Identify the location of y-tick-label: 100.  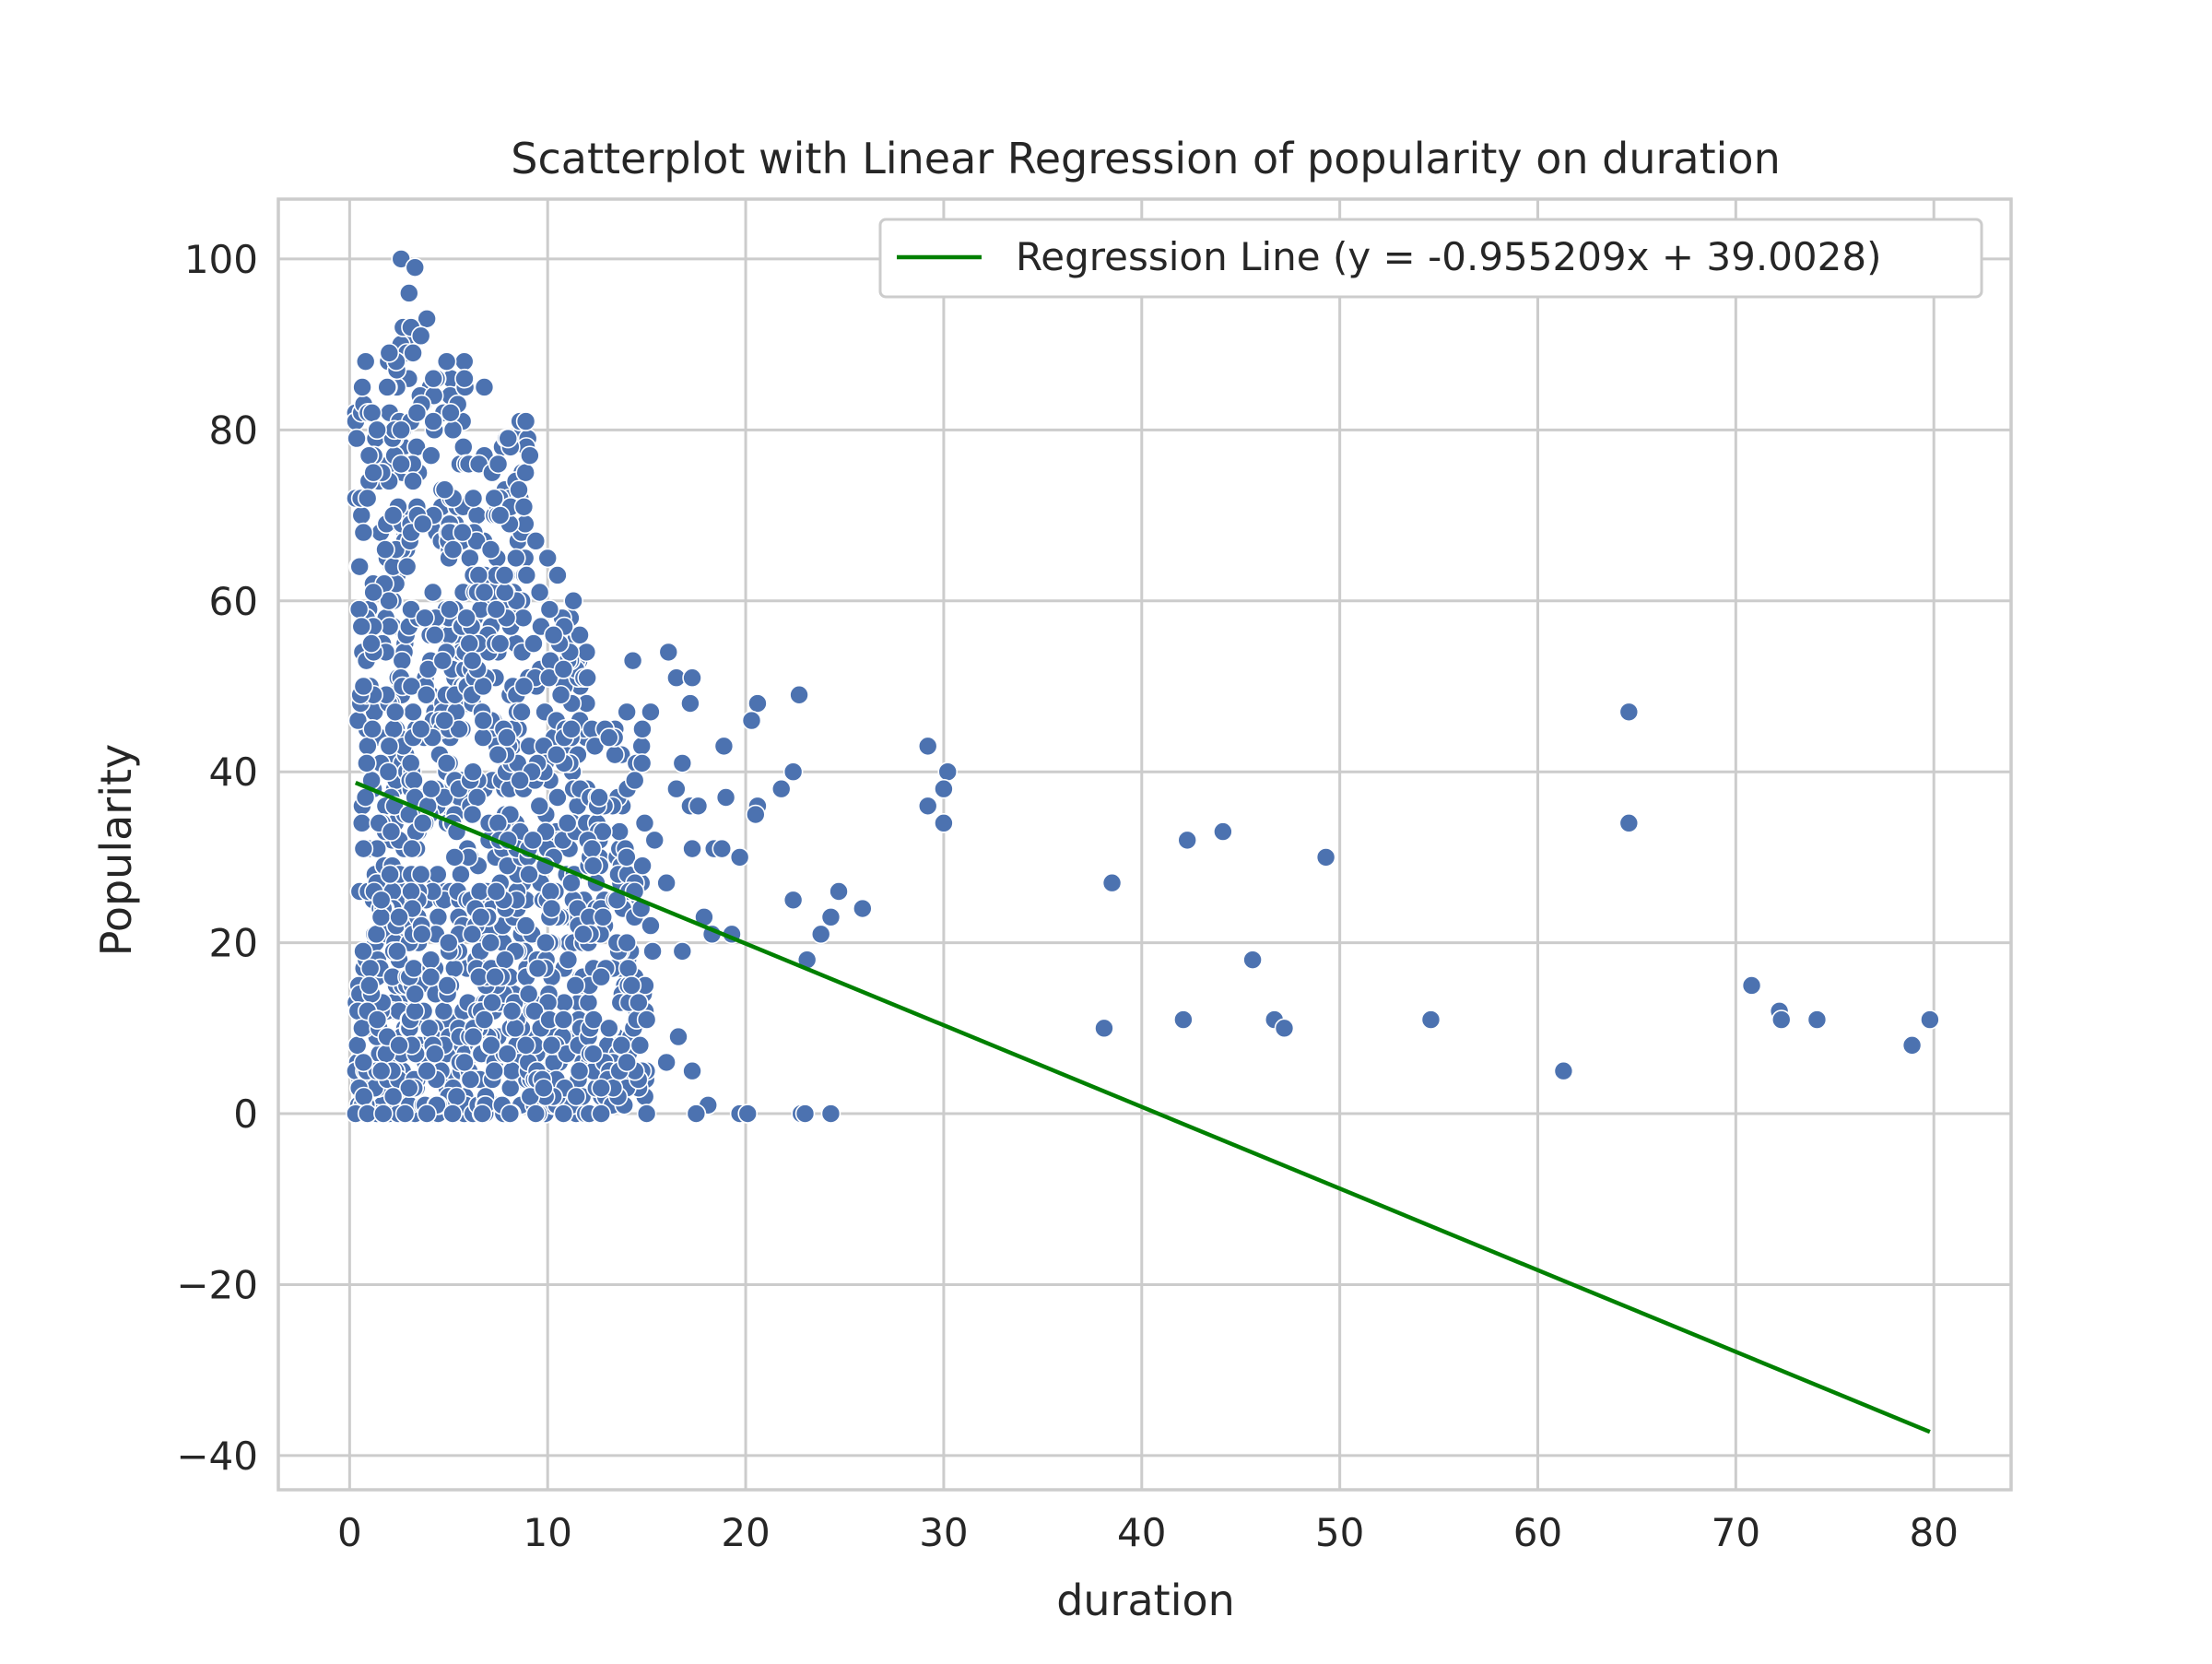
(221, 259).